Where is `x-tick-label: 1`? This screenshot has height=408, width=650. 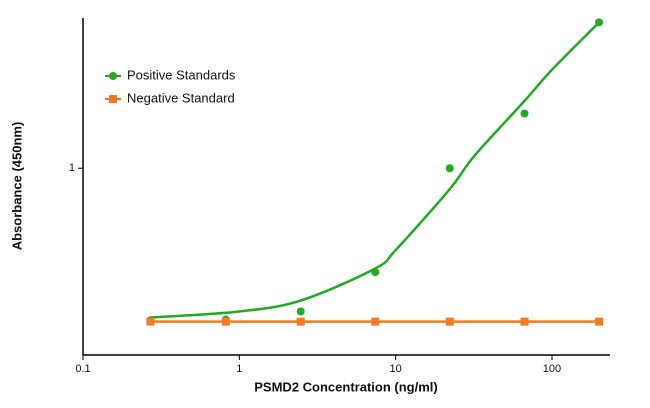
x-tick-label: 1 is located at coordinates (239, 369).